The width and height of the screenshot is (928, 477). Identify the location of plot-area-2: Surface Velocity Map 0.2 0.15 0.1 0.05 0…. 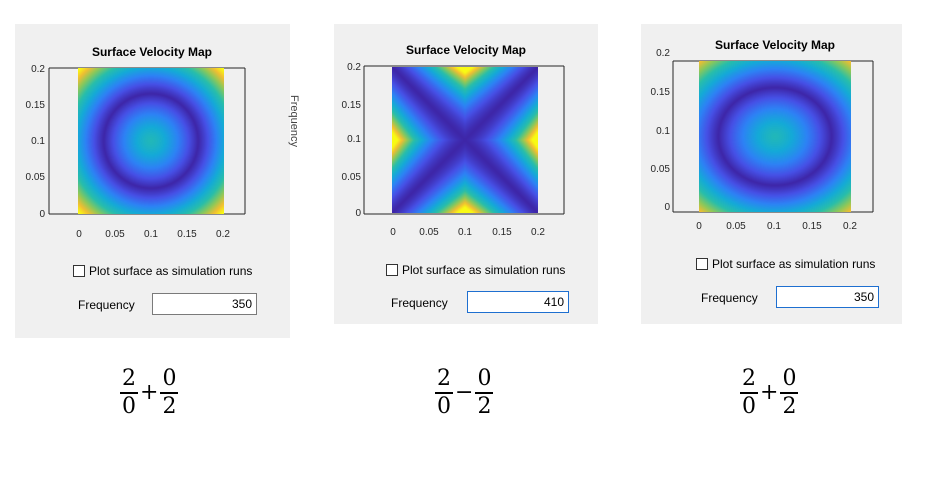
(453, 140).